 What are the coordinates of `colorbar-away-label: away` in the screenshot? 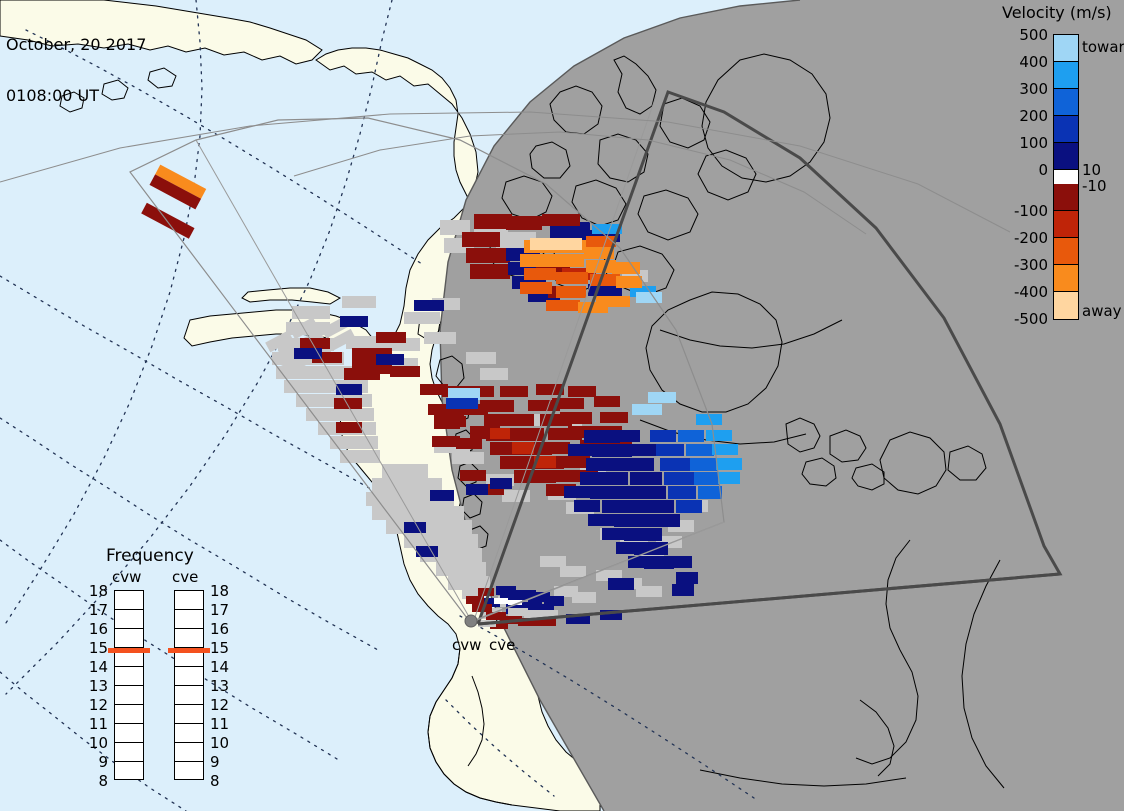 It's located at (1102, 311).